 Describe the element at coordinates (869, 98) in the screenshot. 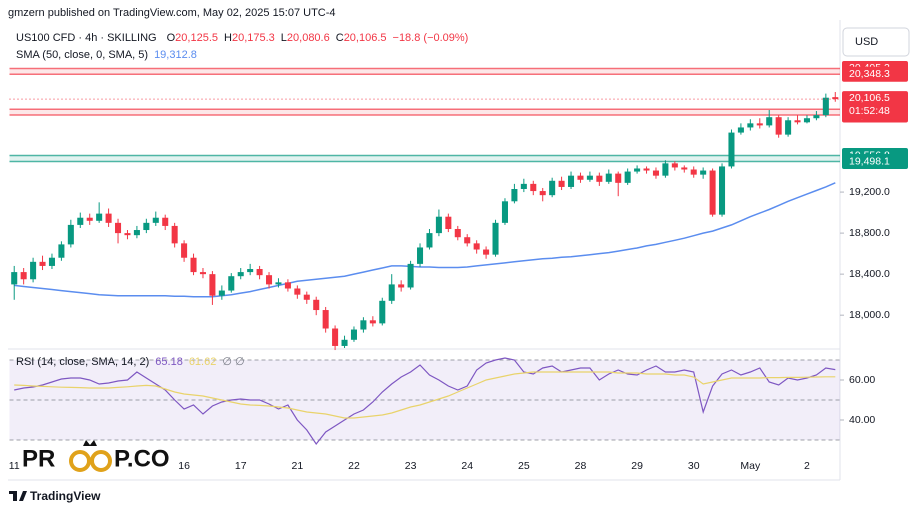

I see `last-price-label: 20,106.5` at that location.